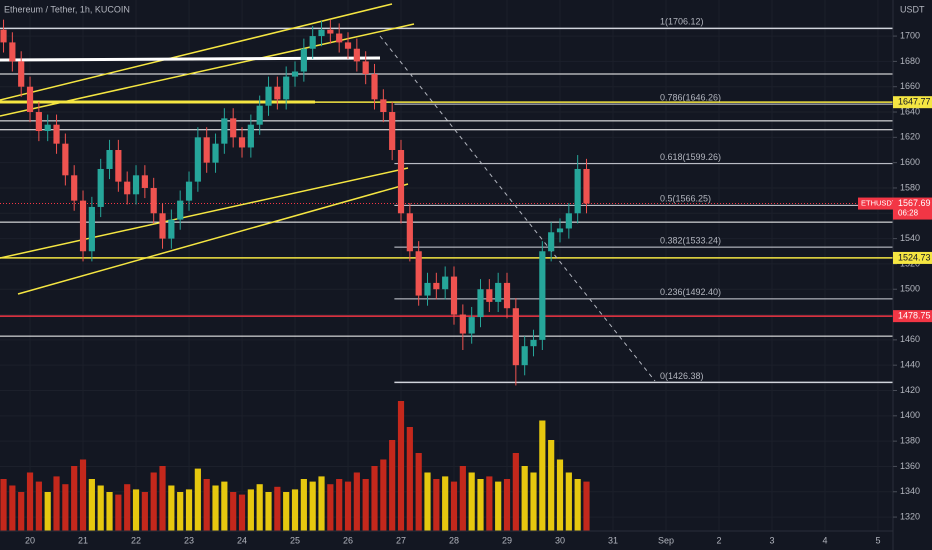  What do you see at coordinates (67, 9) in the screenshot?
I see `chart-title: Ethereum / Tether, 1h, KUCOIN` at bounding box center [67, 9].